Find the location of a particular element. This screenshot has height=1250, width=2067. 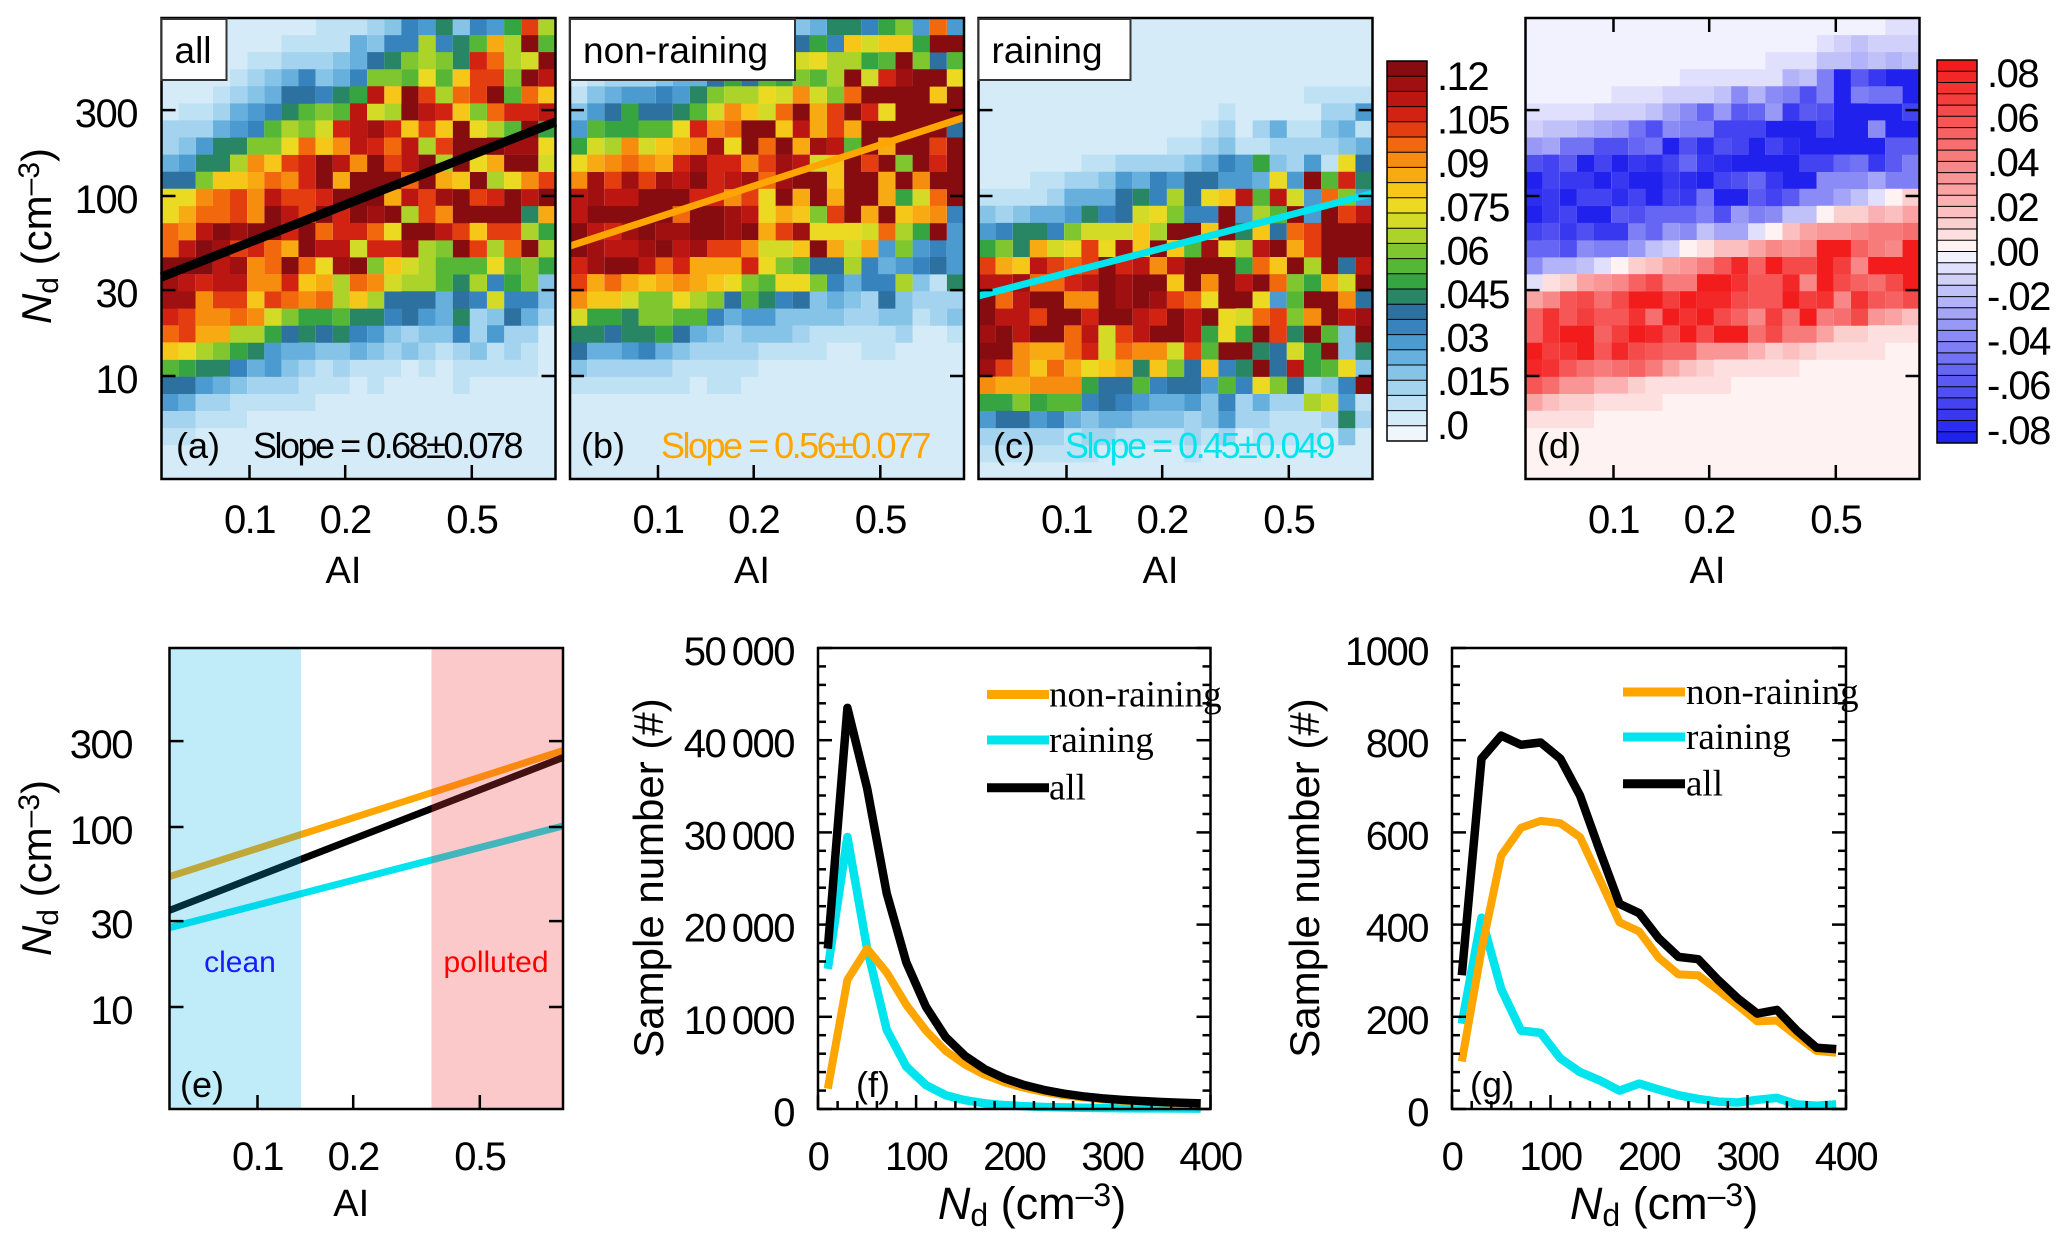

svg-text: (a) is located at coordinates (198, 445).